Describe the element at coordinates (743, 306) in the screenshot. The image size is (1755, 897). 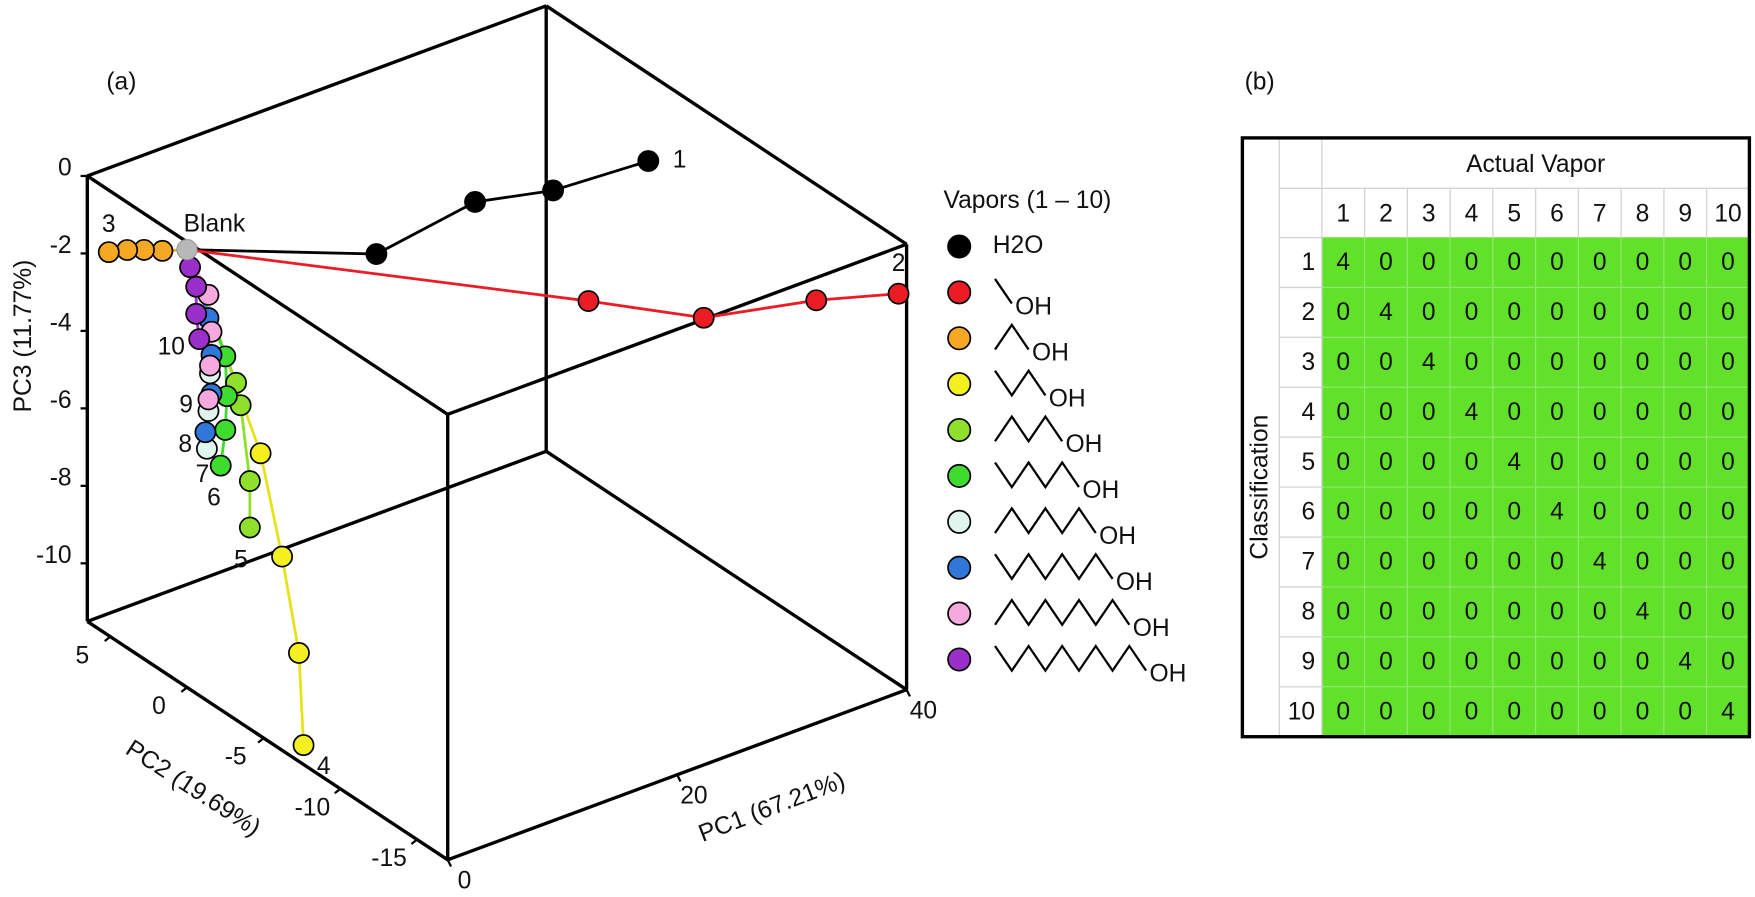
I see `series-line` at that location.